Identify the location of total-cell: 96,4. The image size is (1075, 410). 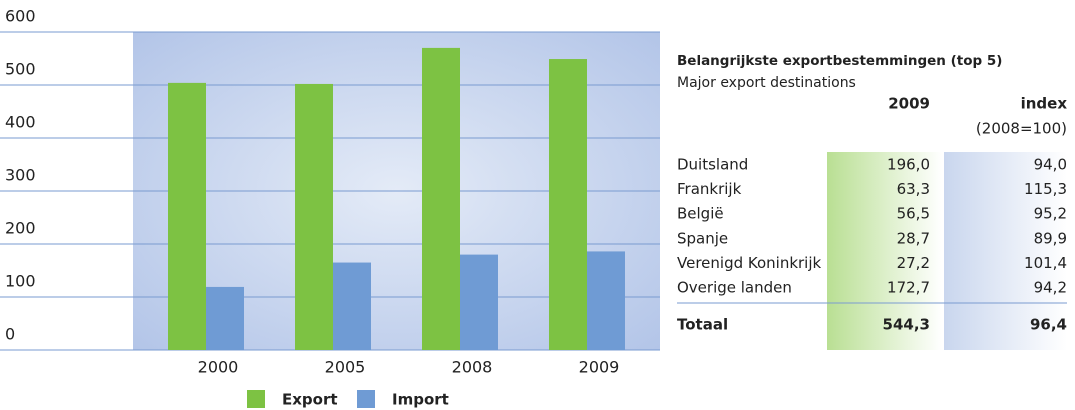
(1048, 325).